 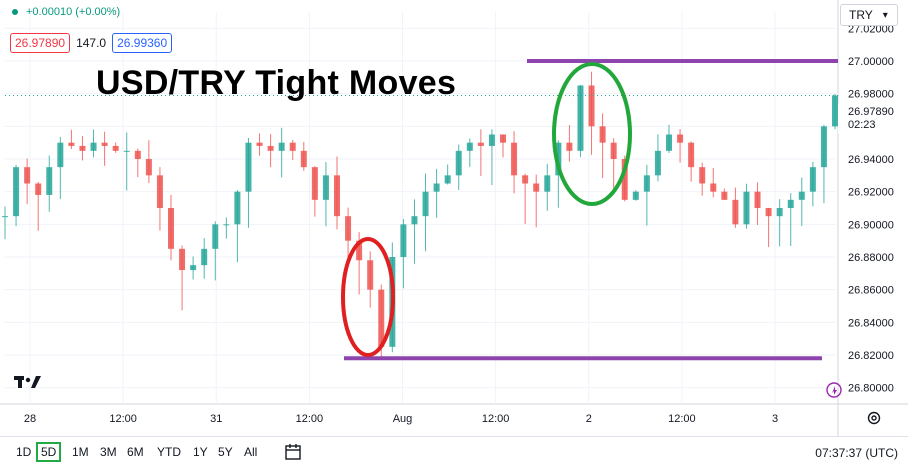 I want to click on y-tick-label: 27.02000, so click(x=871, y=29).